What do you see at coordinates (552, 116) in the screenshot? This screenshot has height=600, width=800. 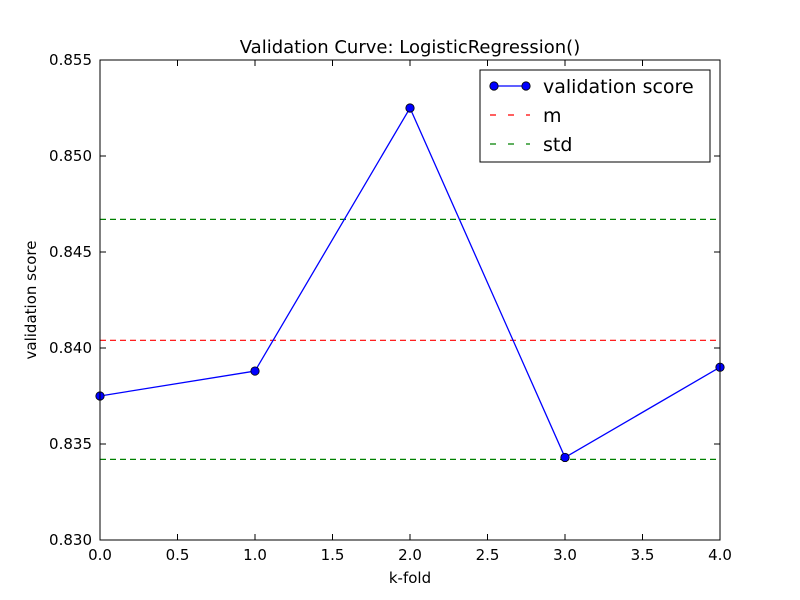 I see `legend-label: m` at bounding box center [552, 116].